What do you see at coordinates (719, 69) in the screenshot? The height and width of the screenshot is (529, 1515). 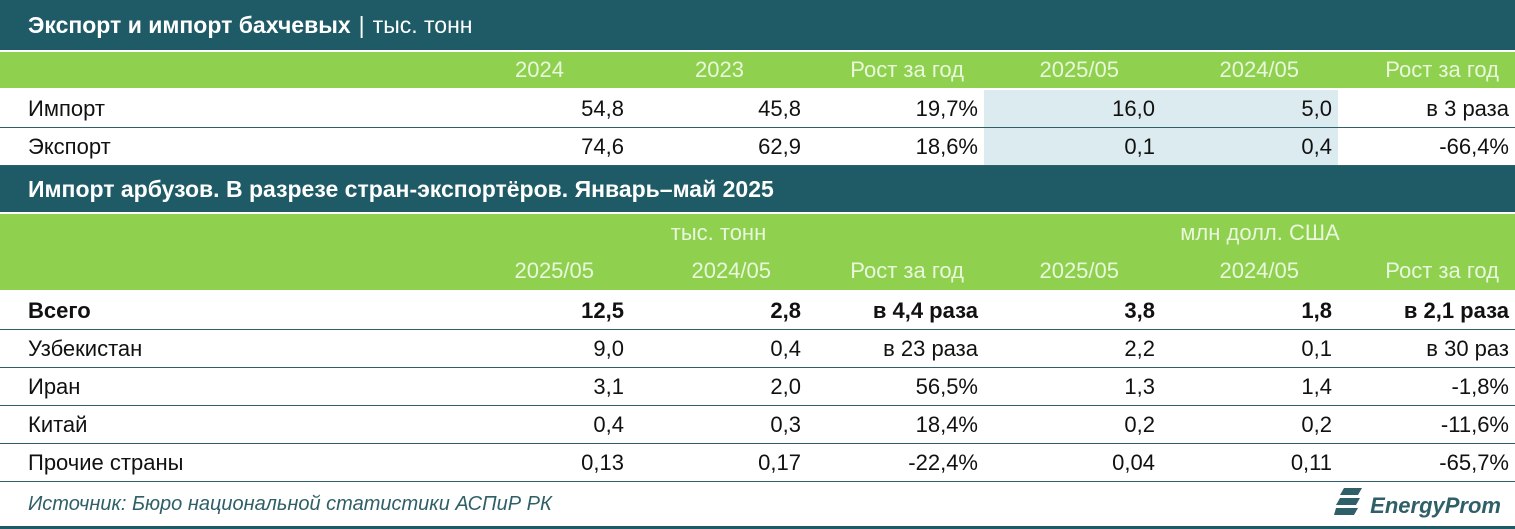 I see `header-cell: 2023` at bounding box center [719, 69].